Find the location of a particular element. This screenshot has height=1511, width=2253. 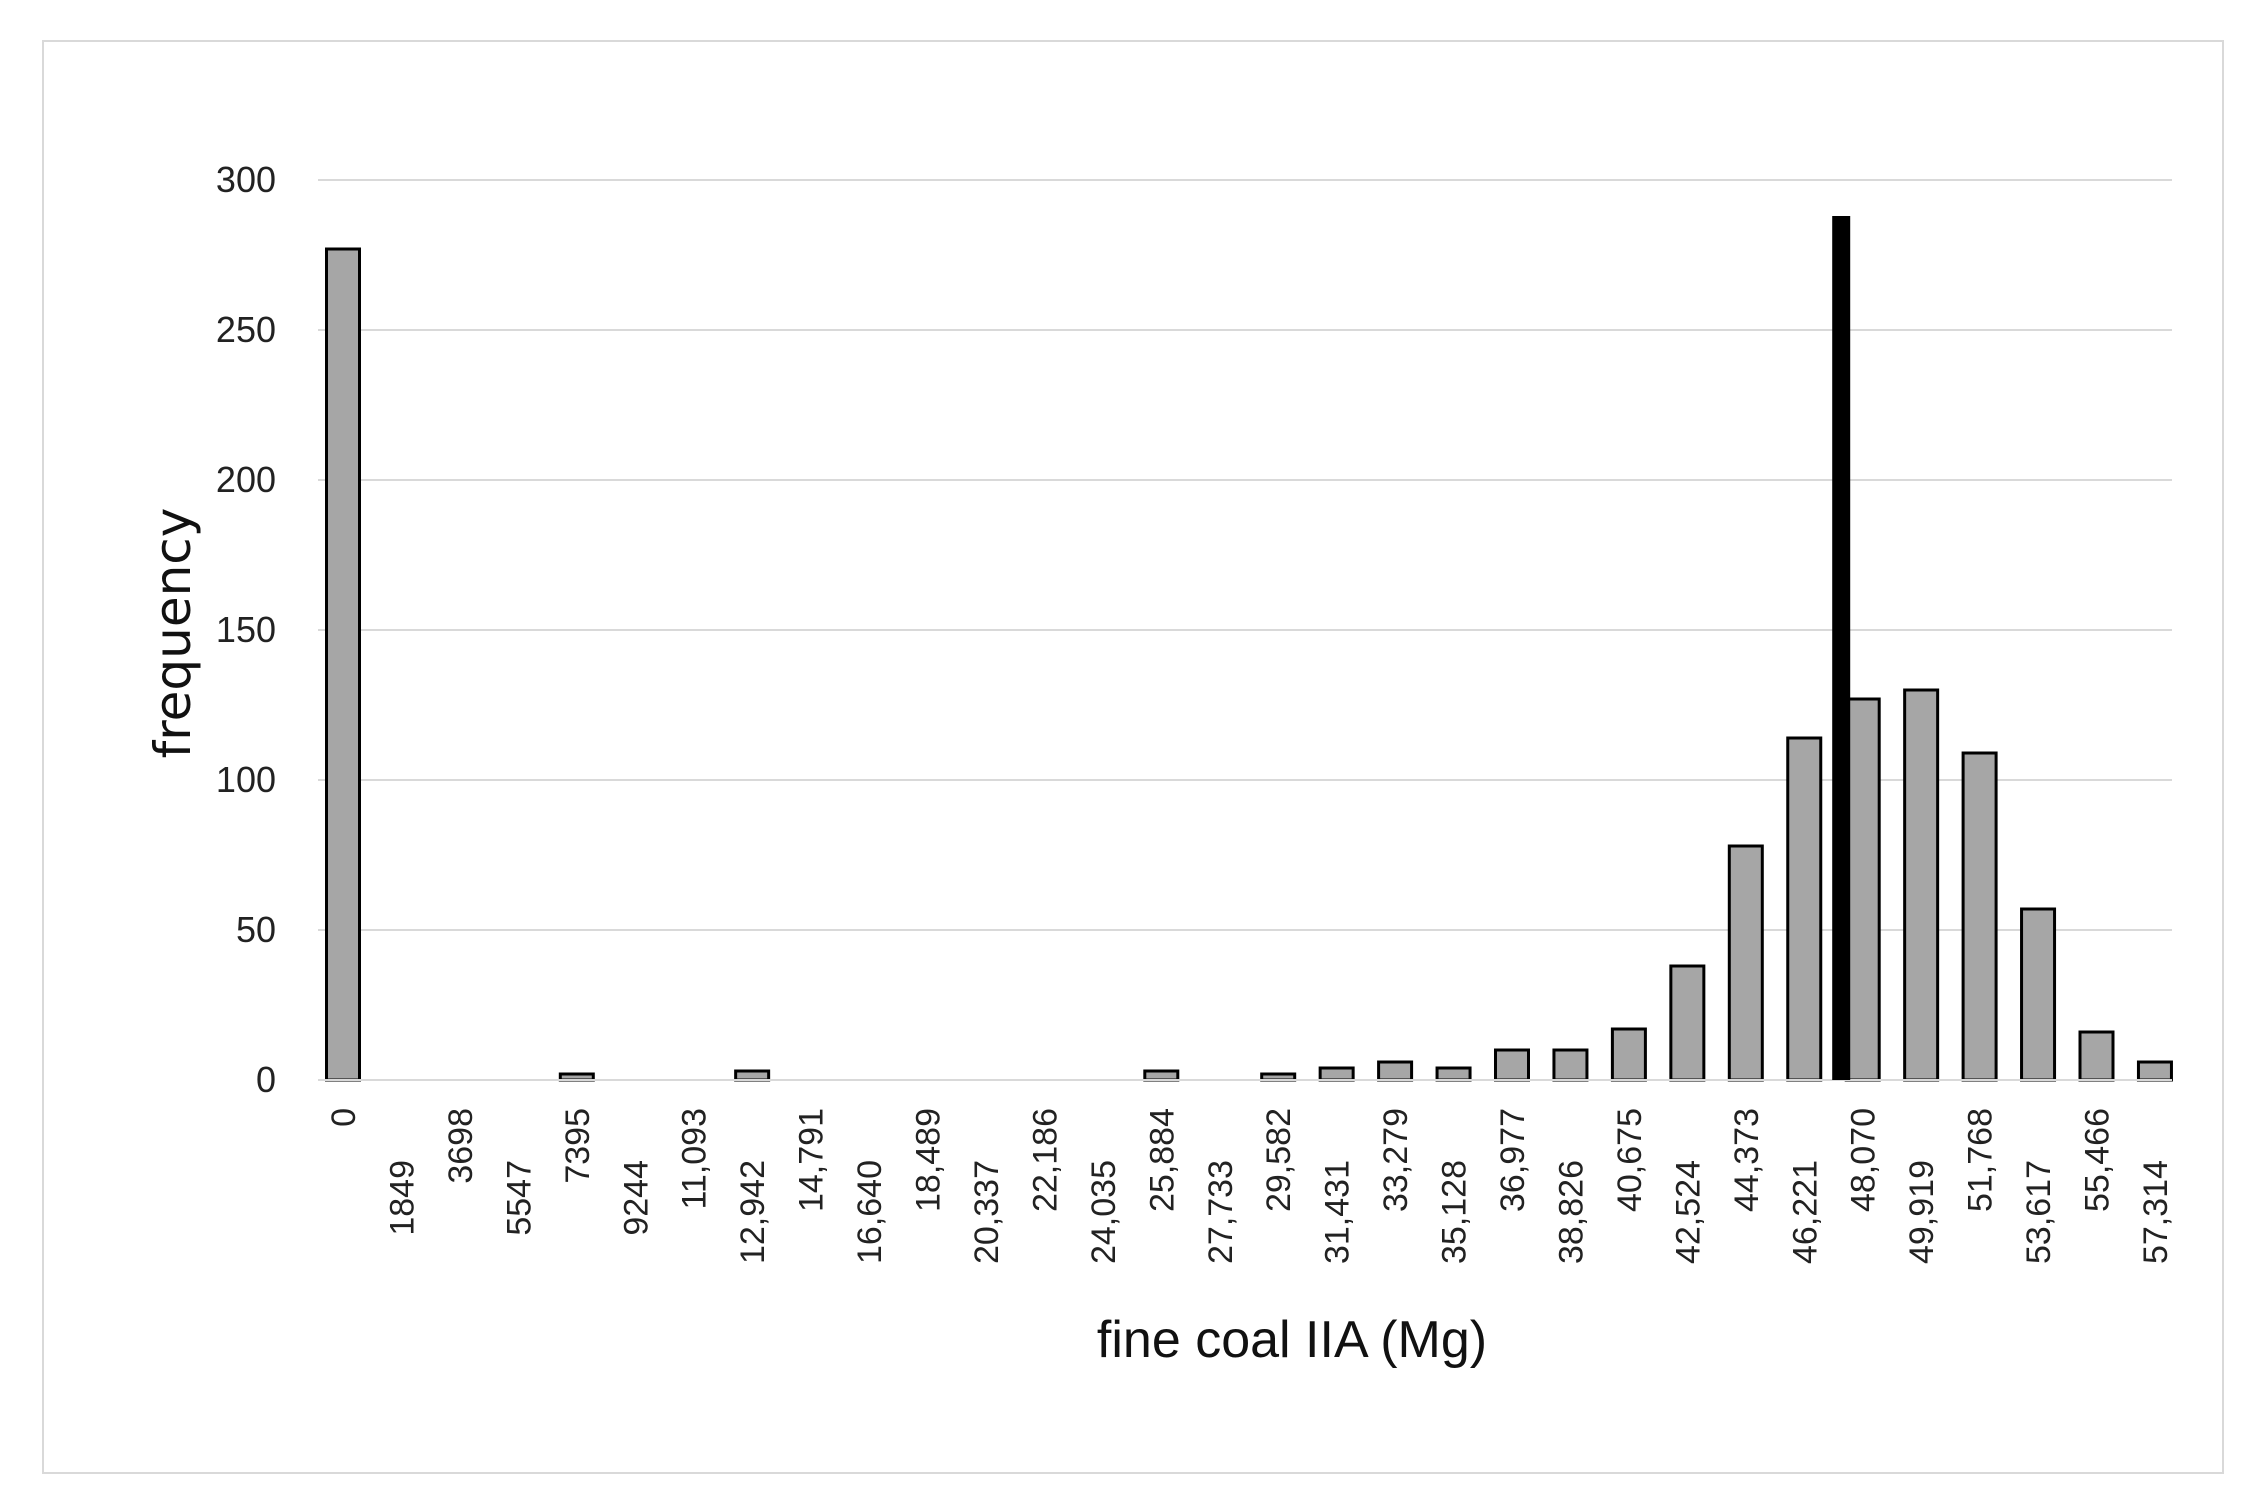

y-tick-label: 300 is located at coordinates (246, 179).